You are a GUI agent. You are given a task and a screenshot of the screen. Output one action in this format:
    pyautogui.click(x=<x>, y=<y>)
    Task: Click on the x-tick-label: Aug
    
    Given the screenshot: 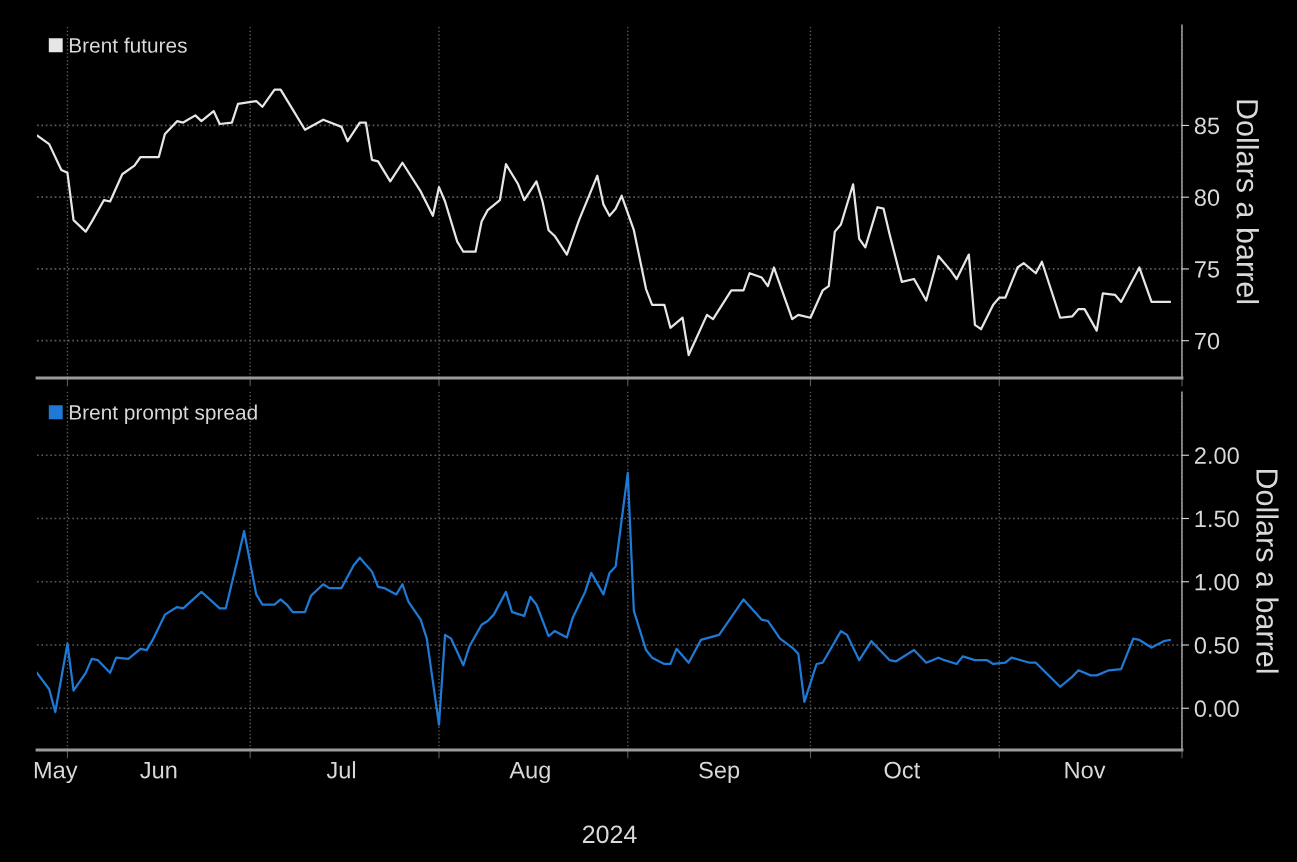 What is the action you would take?
    pyautogui.click(x=529, y=772)
    